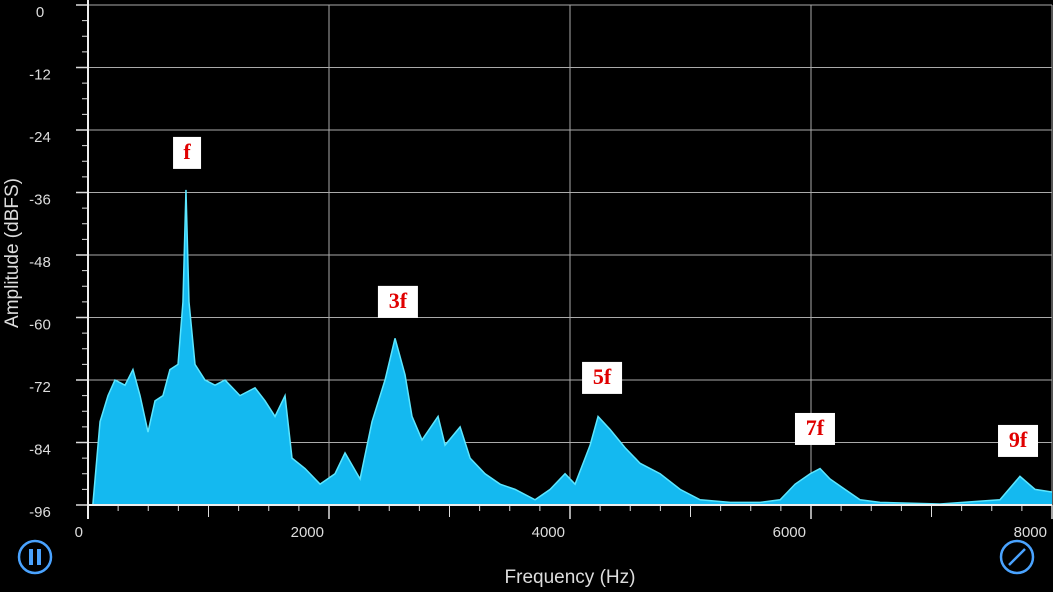 This screenshot has width=1053, height=592. I want to click on y-tick-label: -96, so click(40, 512).